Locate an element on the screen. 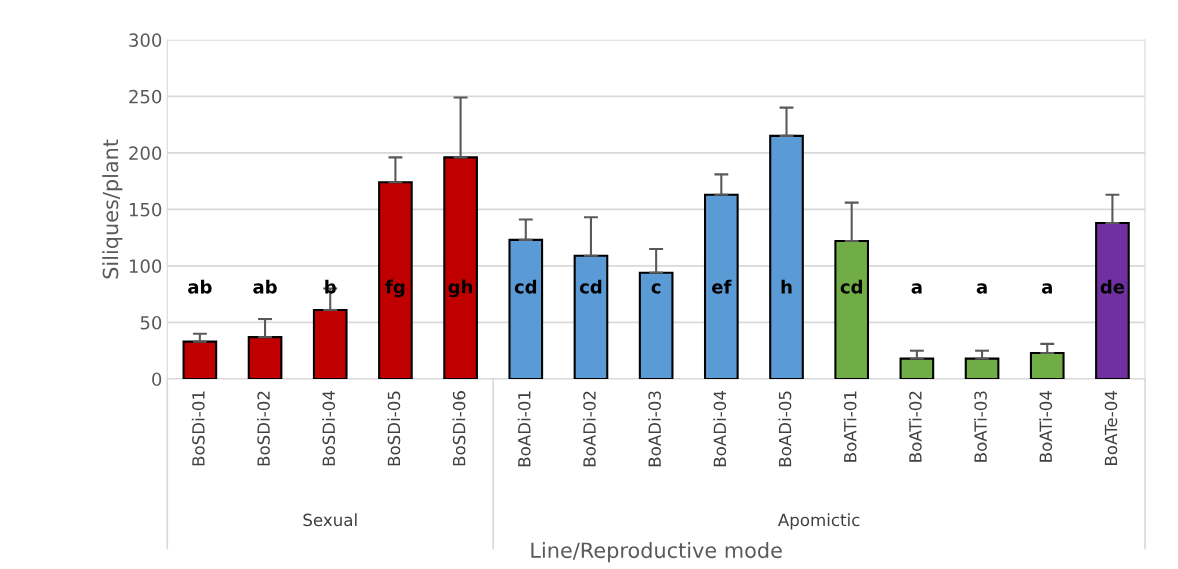  x-tick-label: BoATi-01 is located at coordinates (850, 426).